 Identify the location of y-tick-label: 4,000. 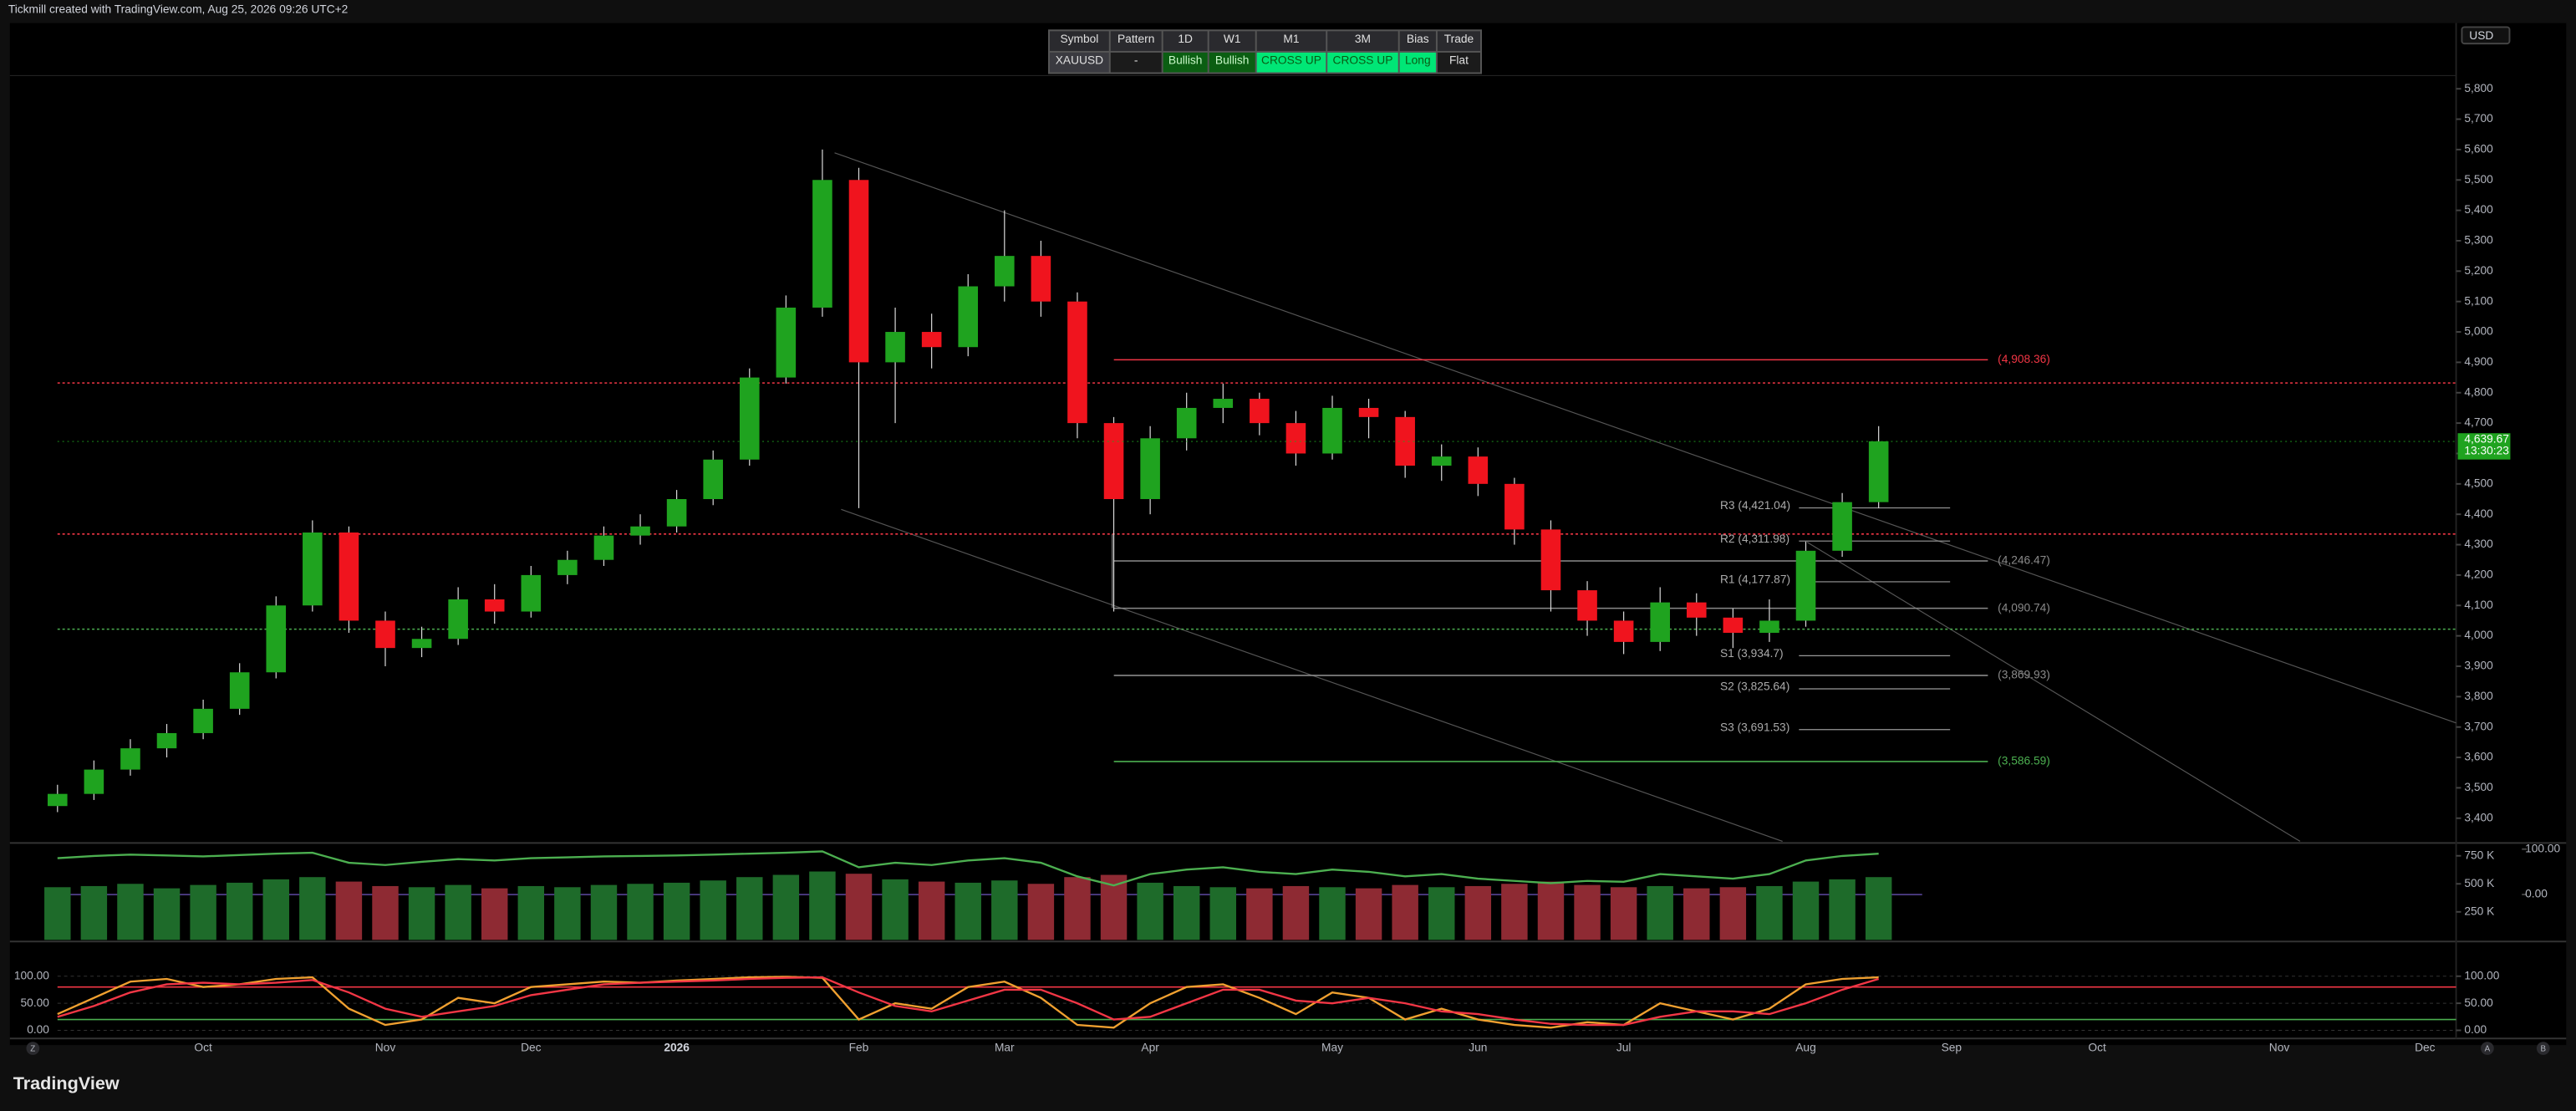
(2478, 635).